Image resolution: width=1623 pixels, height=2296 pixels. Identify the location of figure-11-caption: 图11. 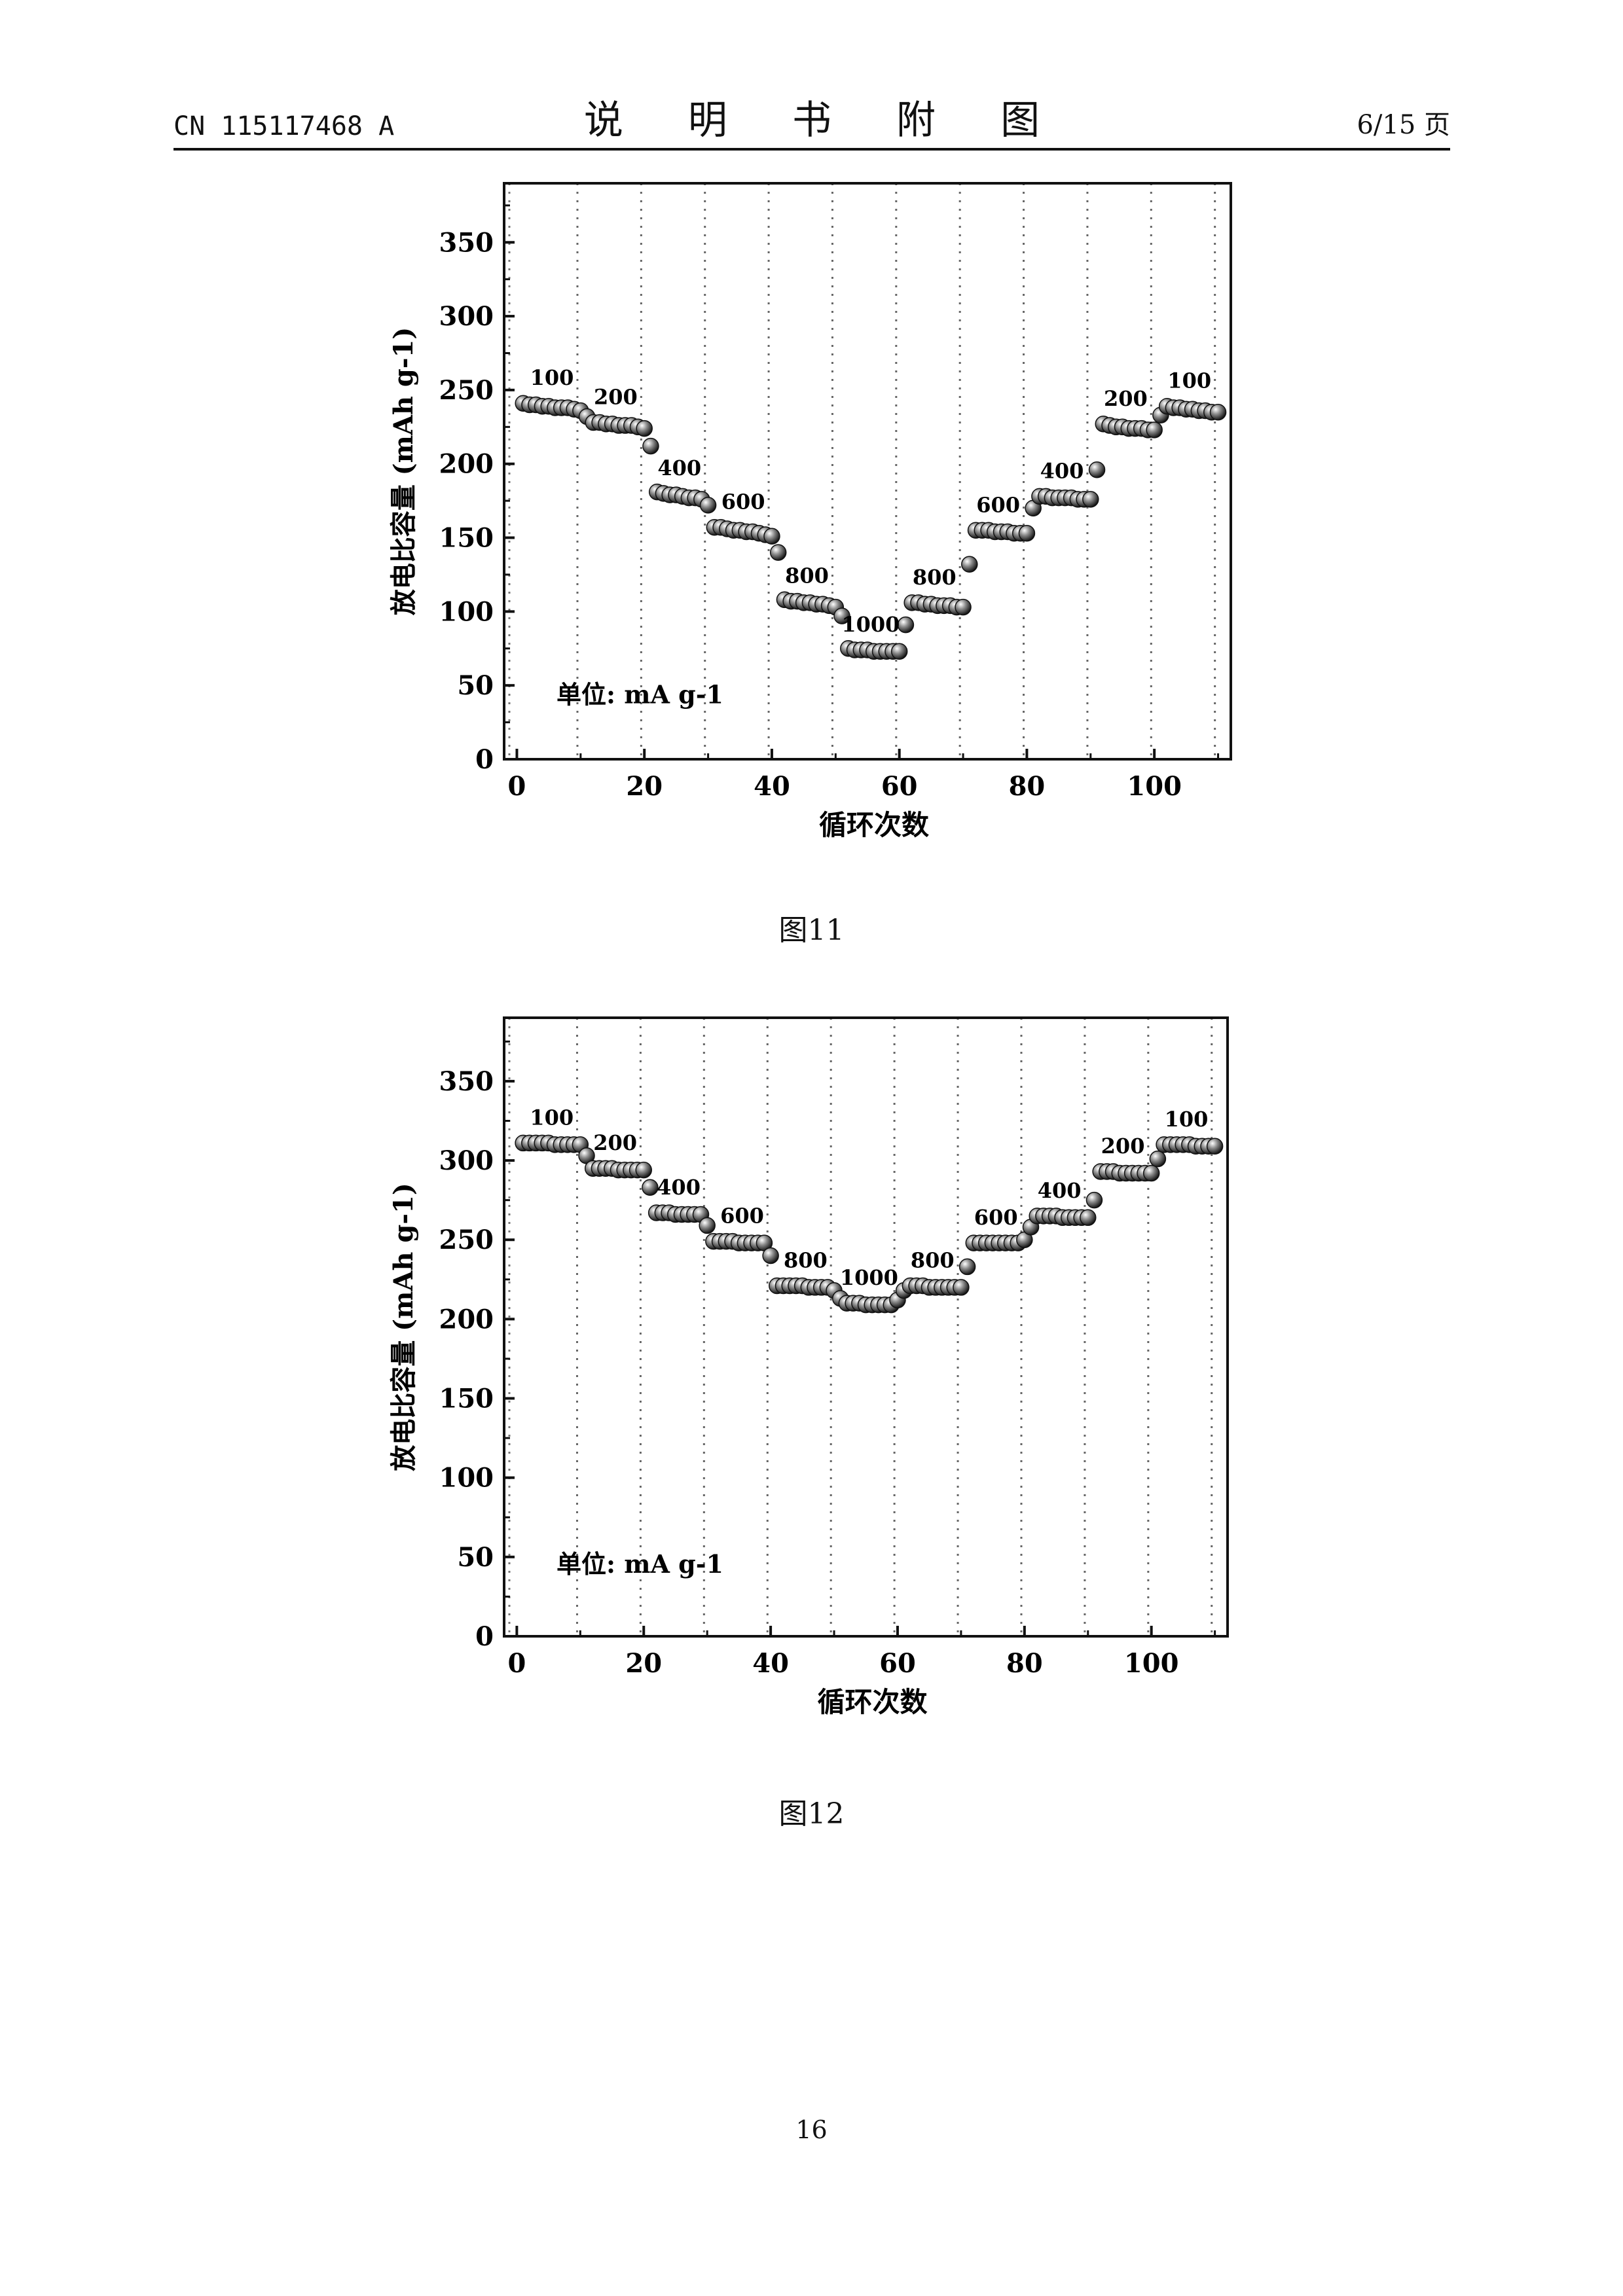
(811, 930).